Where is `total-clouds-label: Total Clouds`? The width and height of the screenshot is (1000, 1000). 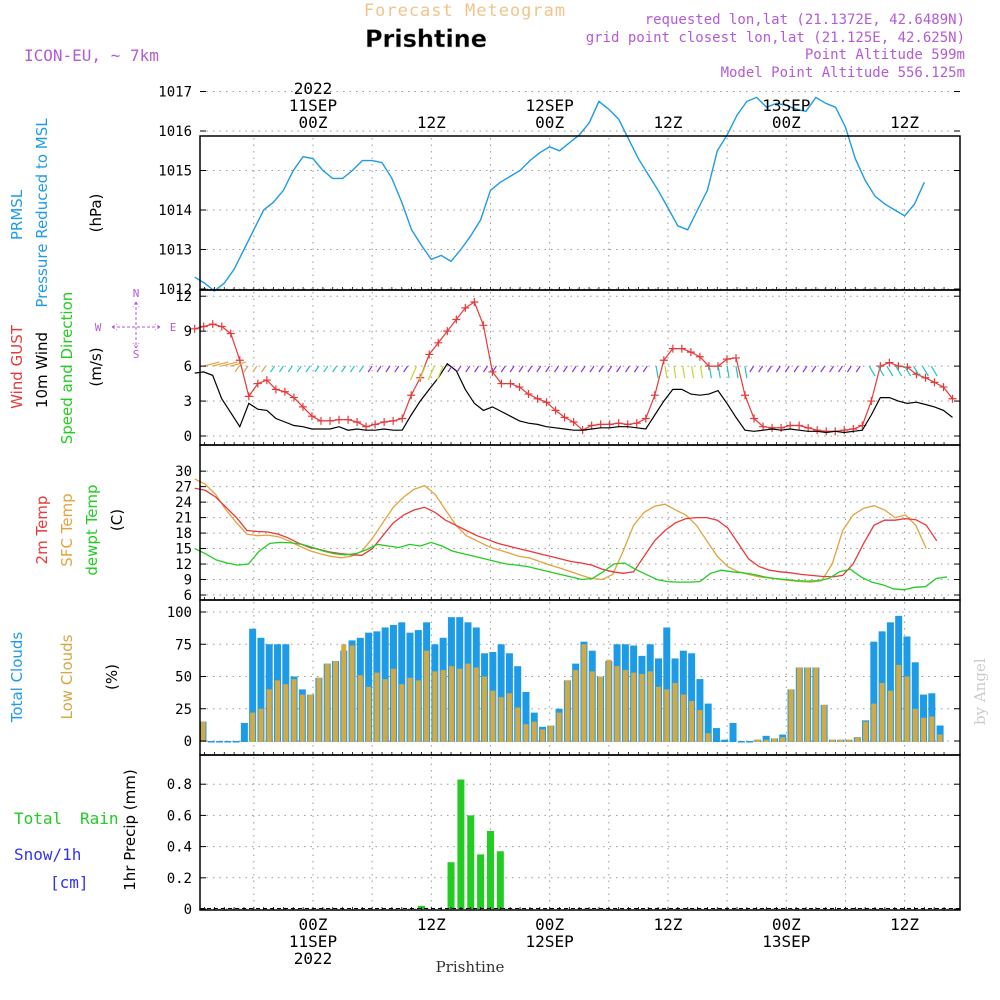
total-clouds-label: Total Clouds is located at coordinates (17, 678).